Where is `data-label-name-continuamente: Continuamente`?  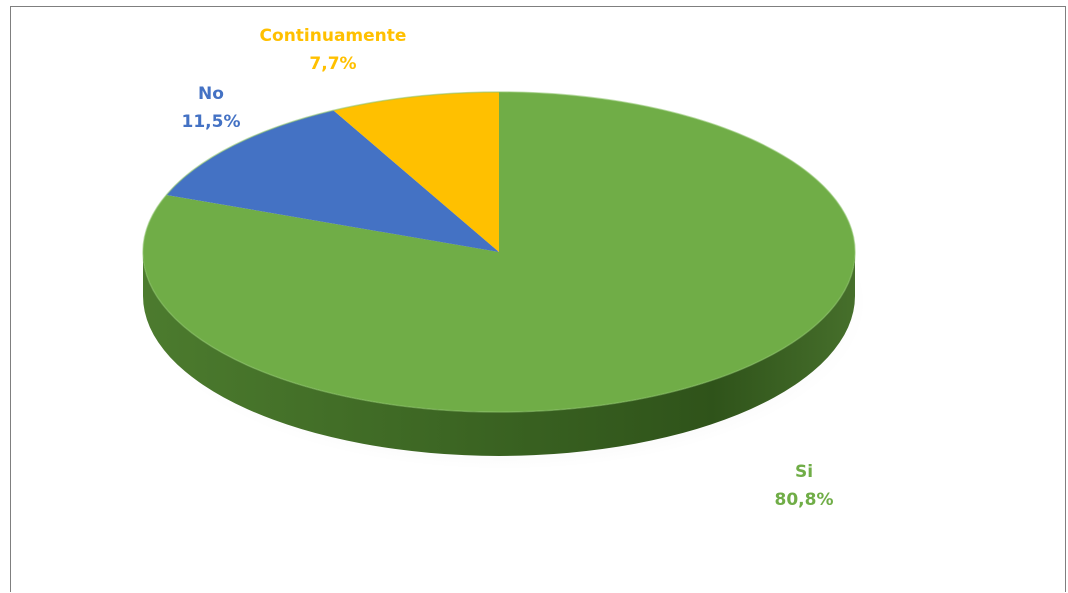
data-label-name-continuamente: Continuamente is located at coordinates (333, 36).